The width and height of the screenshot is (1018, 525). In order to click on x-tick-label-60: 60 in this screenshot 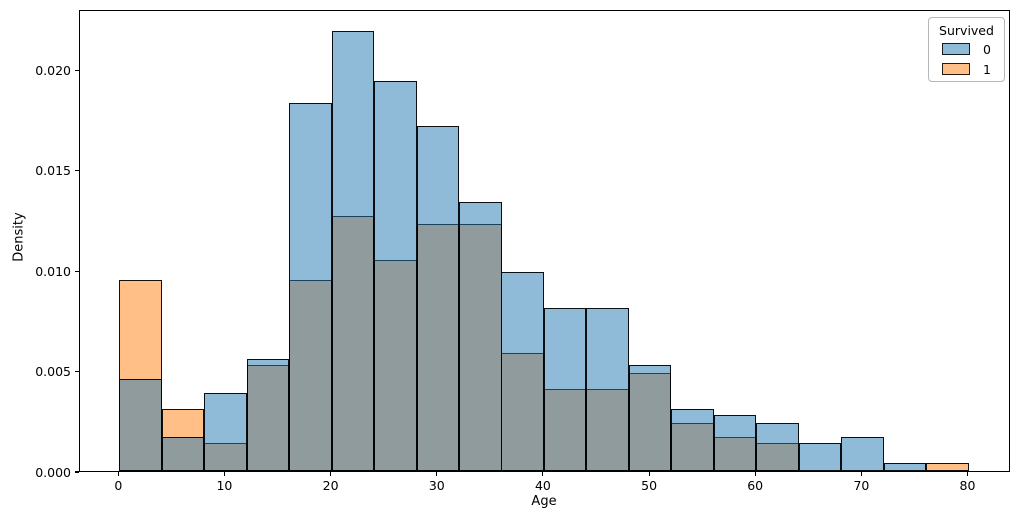, I will do `click(755, 485)`.